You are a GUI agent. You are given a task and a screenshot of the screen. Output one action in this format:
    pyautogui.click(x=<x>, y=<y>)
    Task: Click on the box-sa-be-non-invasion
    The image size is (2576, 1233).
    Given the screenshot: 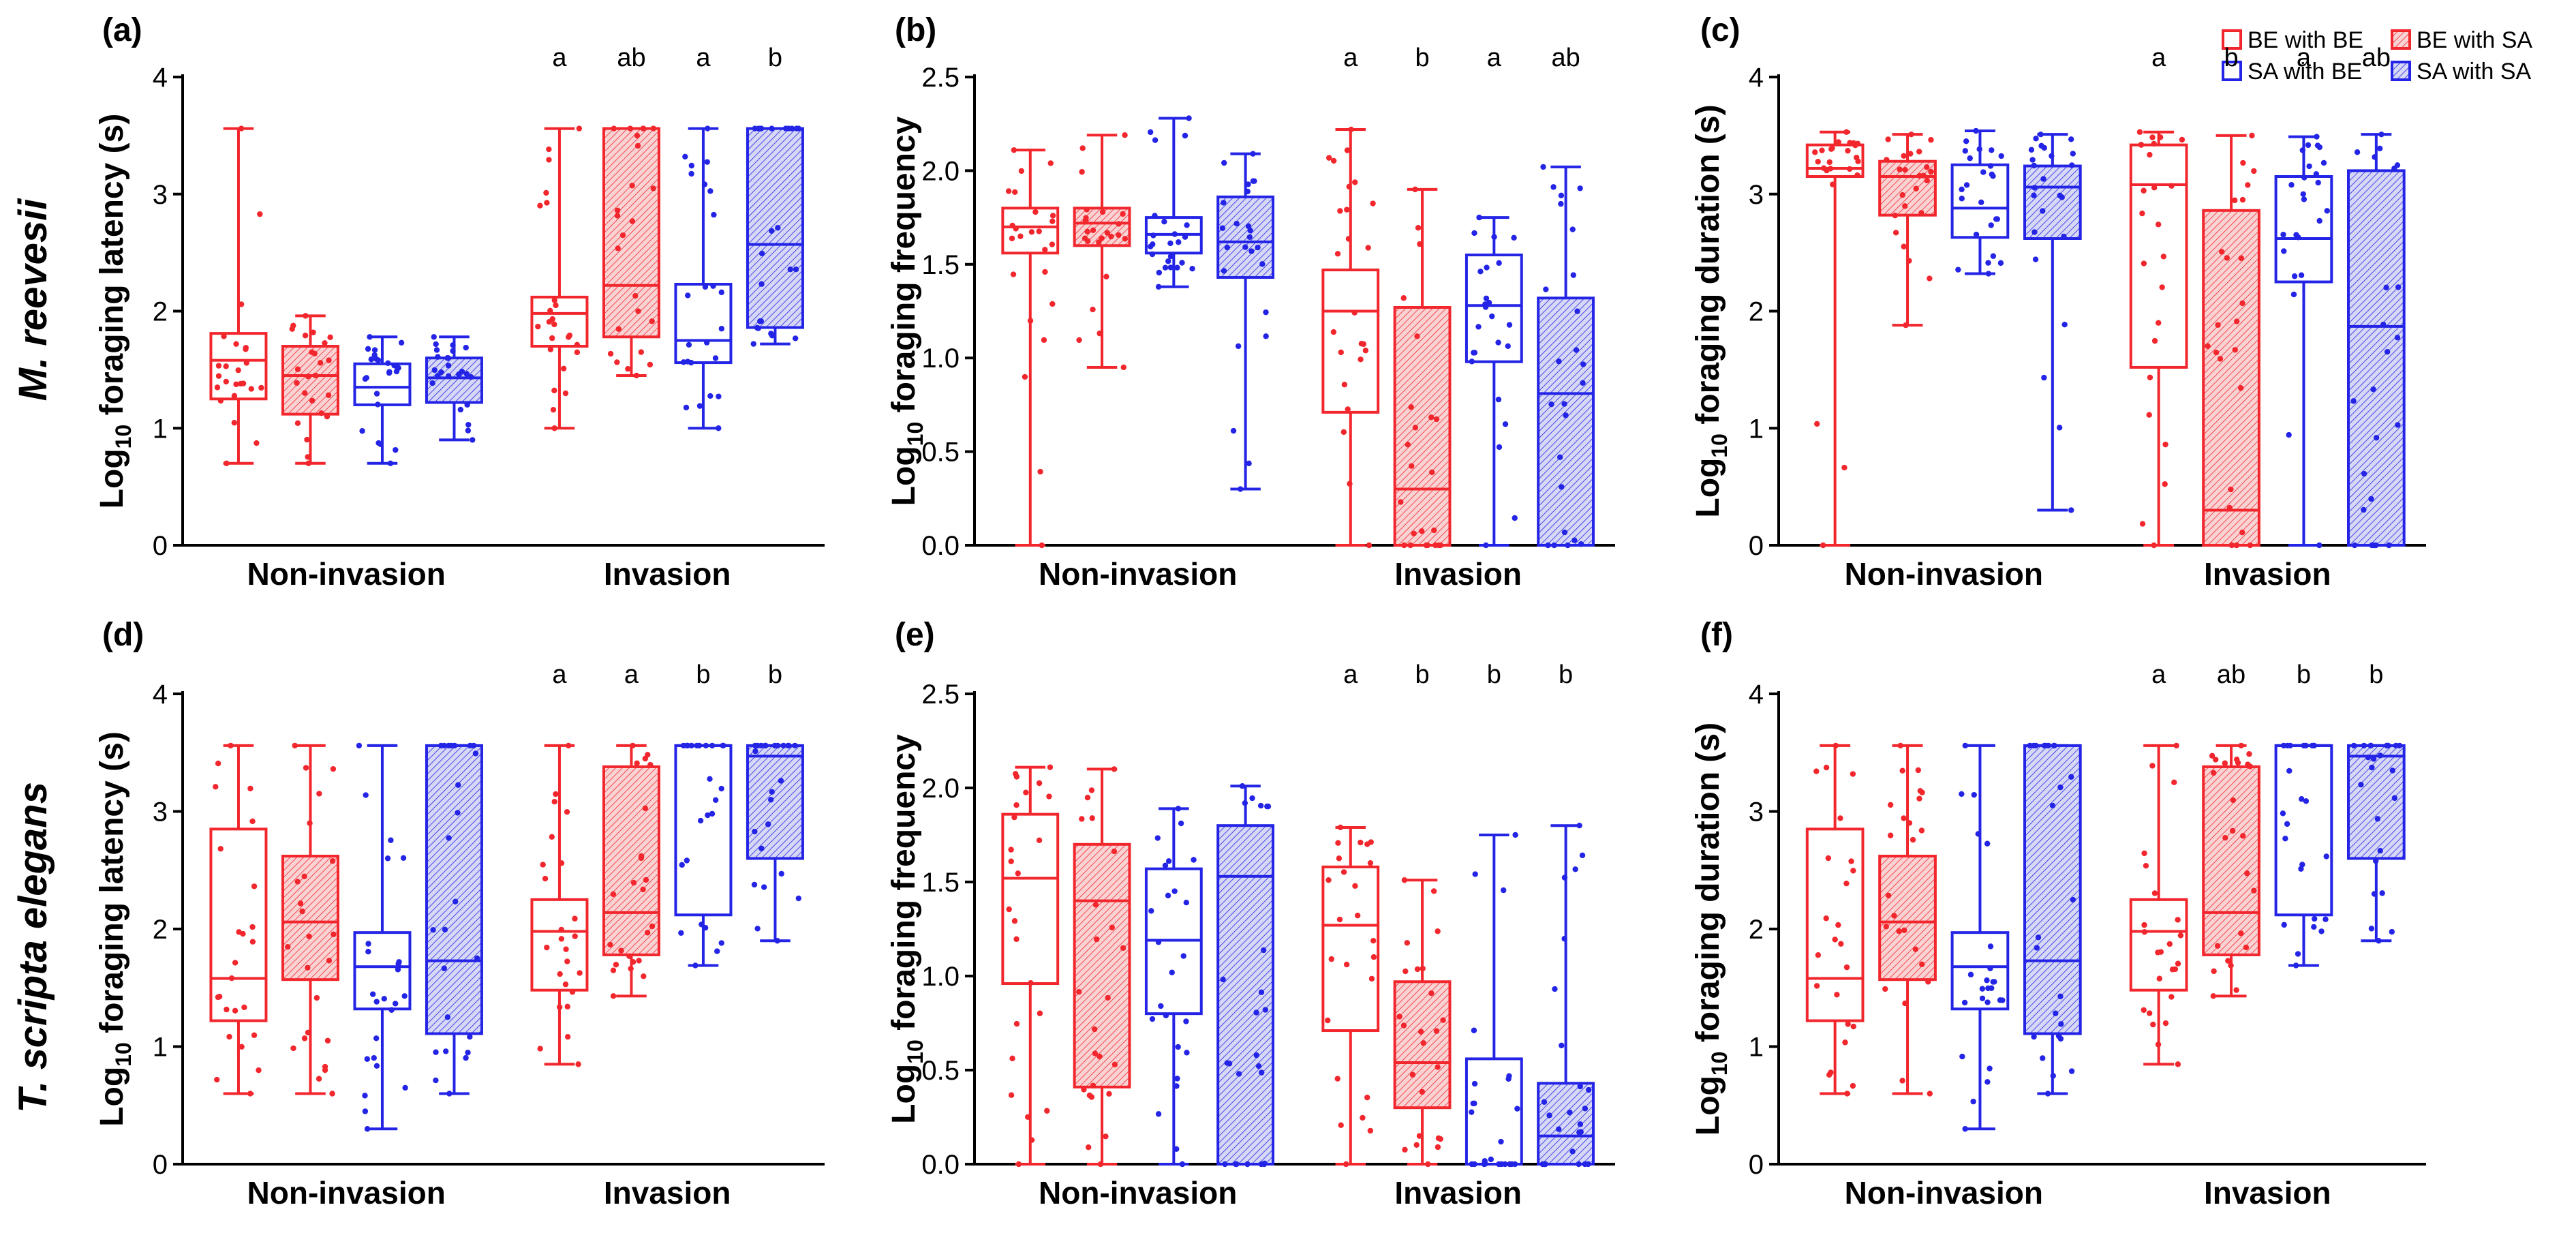 What is the action you would take?
    pyautogui.click(x=1173, y=202)
    